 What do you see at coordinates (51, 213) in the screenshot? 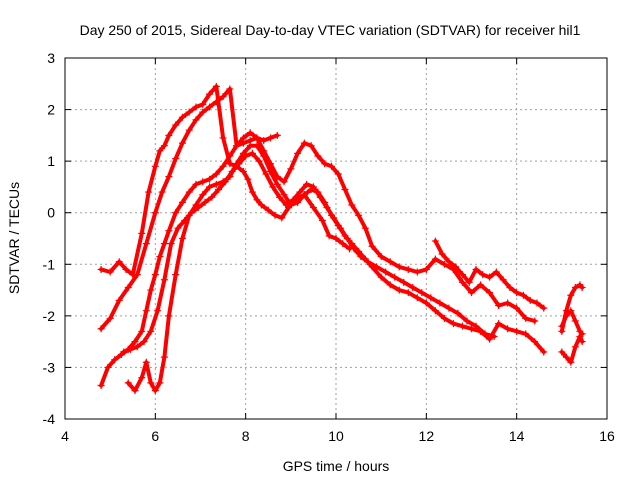
I see `y-tick-label: 0` at bounding box center [51, 213].